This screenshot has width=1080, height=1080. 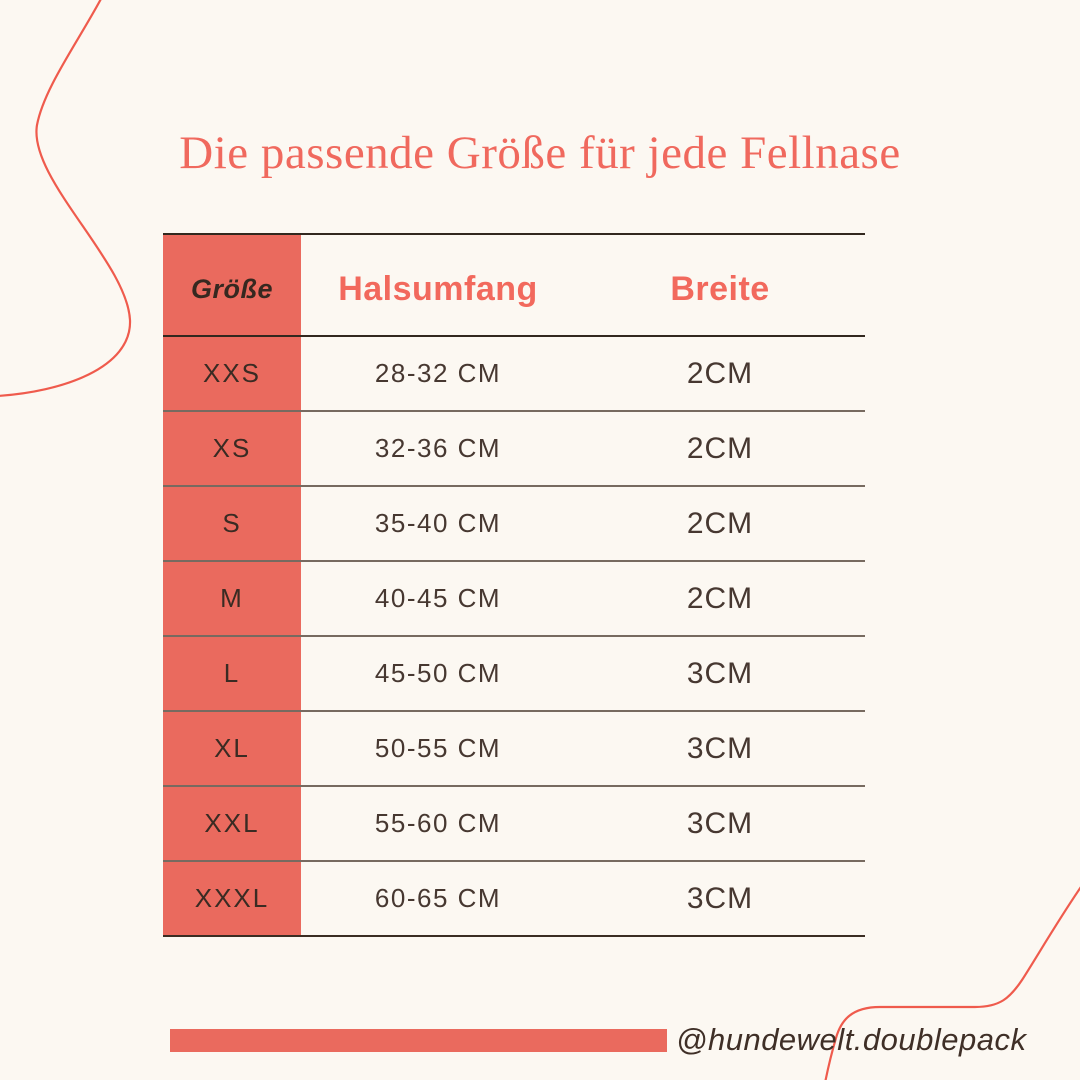 I want to click on neck-value: 50-55 CM, so click(x=438, y=748).